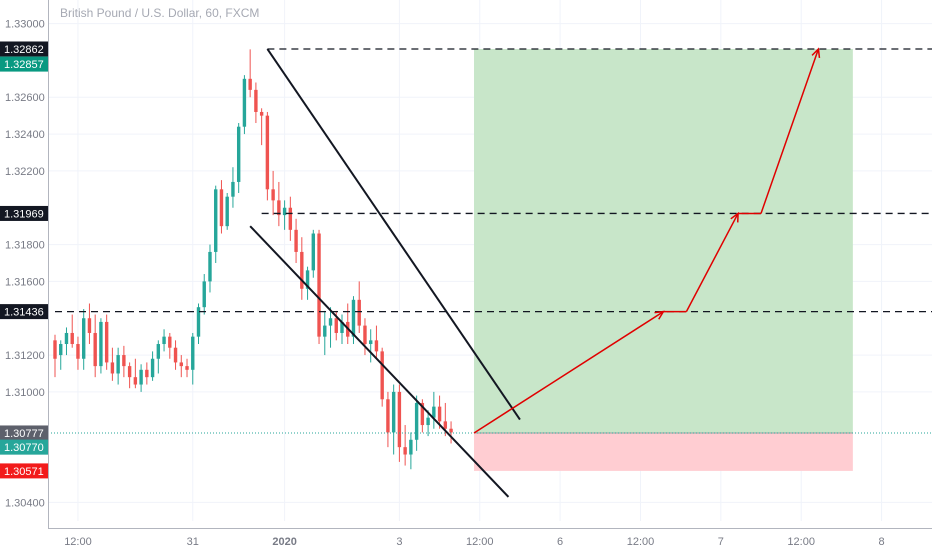  I want to click on price-tag-label: 1.30571, so click(24, 472).